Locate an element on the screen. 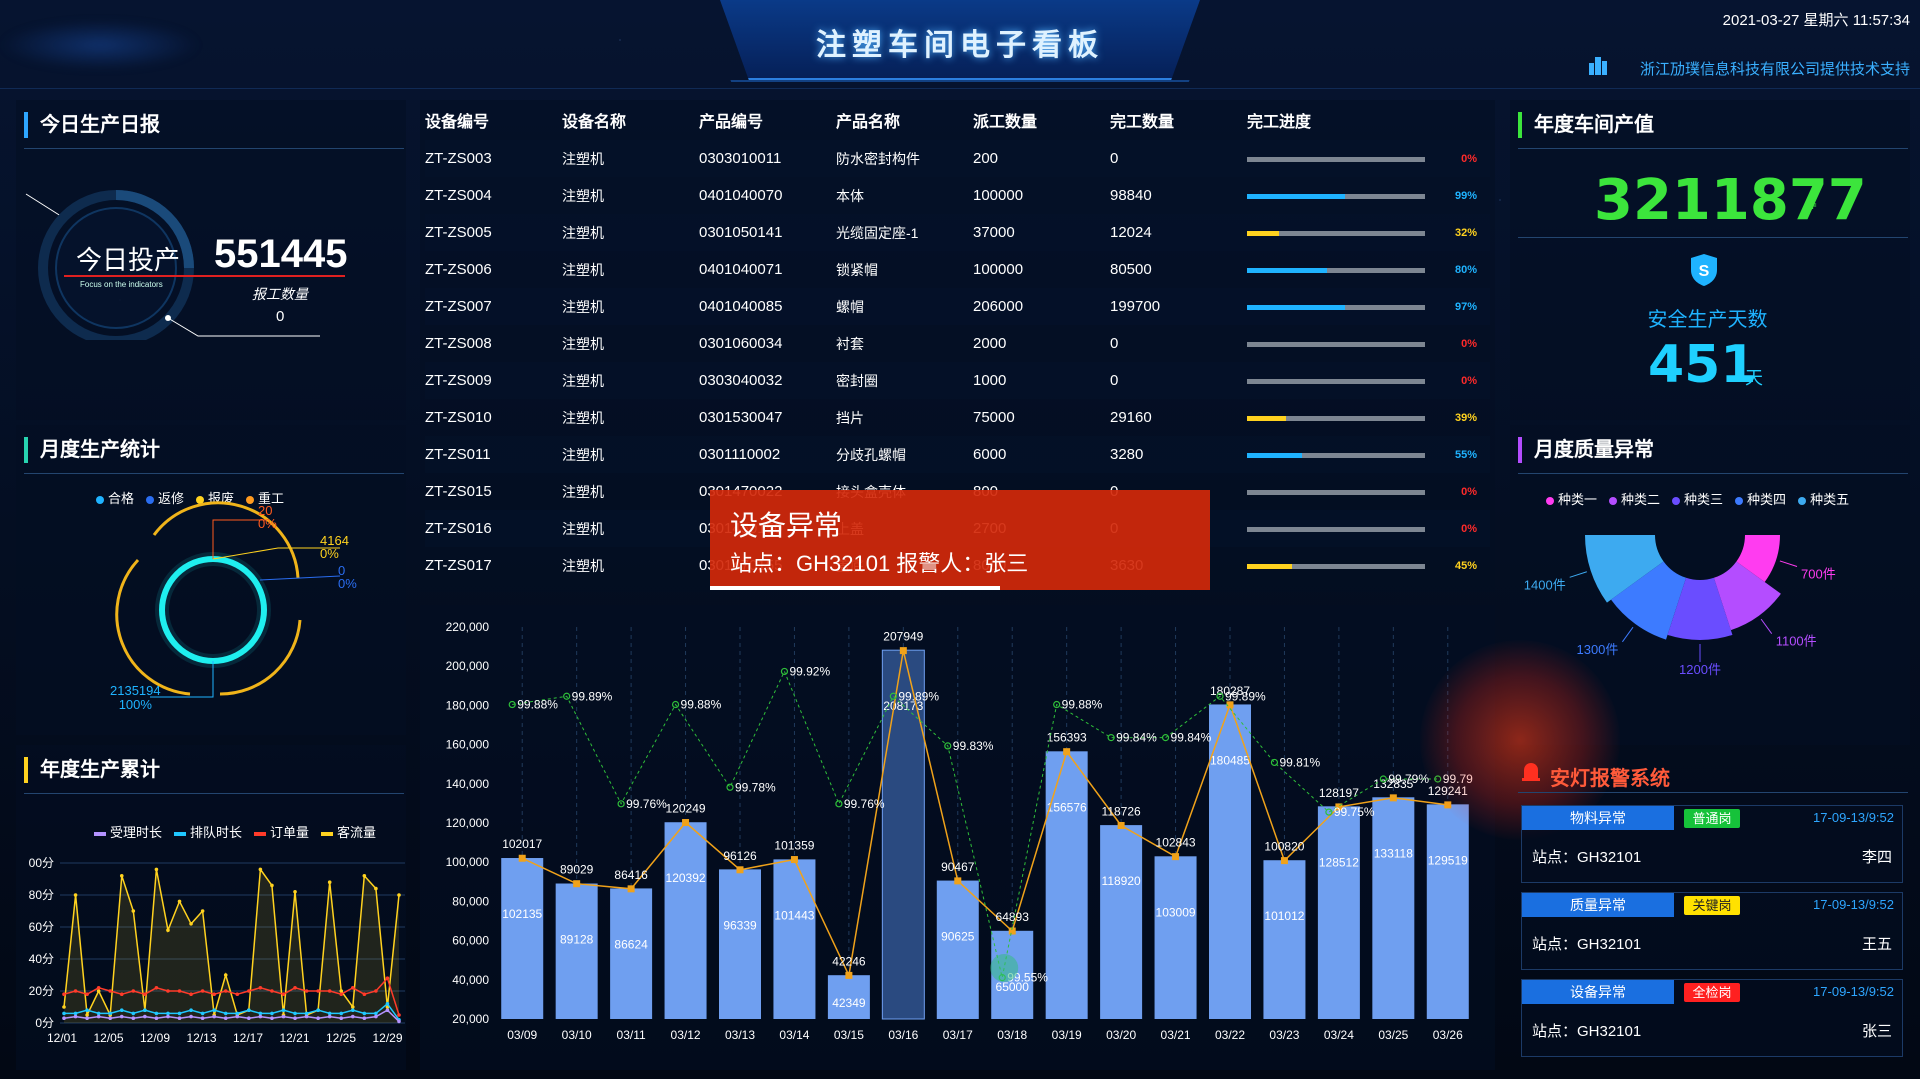 The width and height of the screenshot is (1920, 1079). y-tick-label: 40分 is located at coordinates (41, 959).